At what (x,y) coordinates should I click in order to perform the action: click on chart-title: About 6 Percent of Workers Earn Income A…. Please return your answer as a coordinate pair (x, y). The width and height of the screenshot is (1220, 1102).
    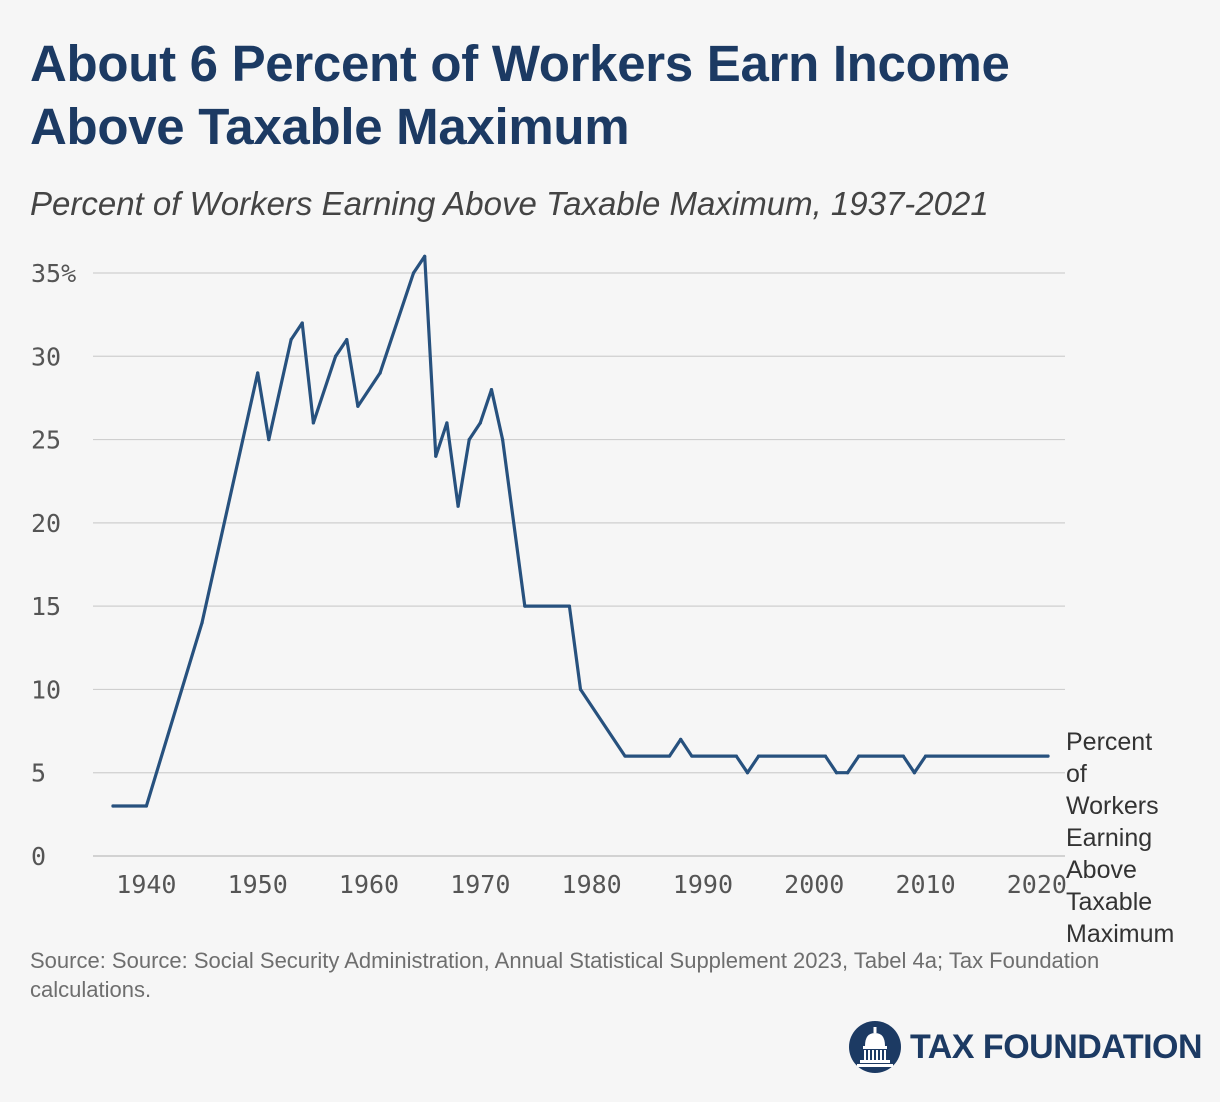
    Looking at the image, I should click on (520, 95).